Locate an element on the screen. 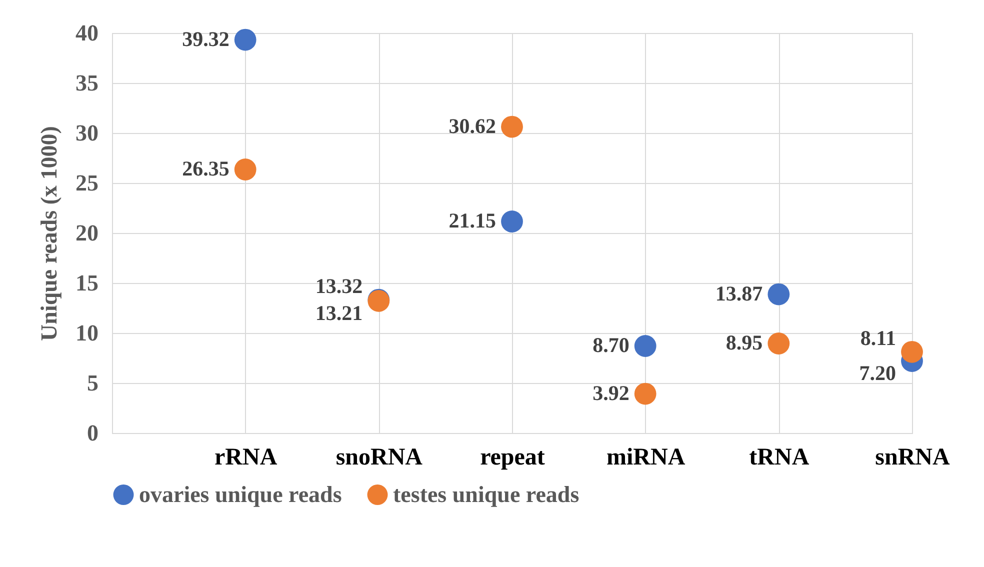 The height and width of the screenshot is (567, 984). y-tick-label: 10 is located at coordinates (87, 333).